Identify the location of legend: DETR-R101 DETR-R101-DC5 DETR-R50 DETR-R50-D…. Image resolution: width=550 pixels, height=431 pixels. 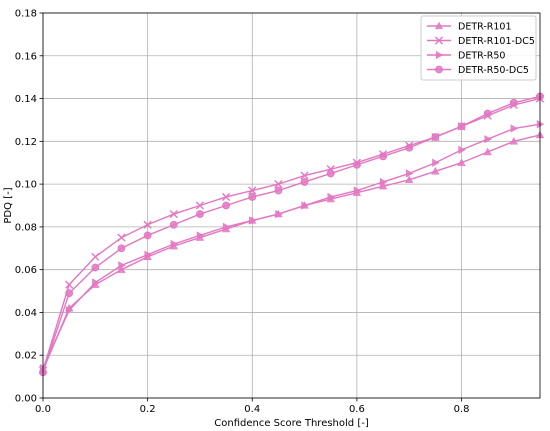
(478, 48).